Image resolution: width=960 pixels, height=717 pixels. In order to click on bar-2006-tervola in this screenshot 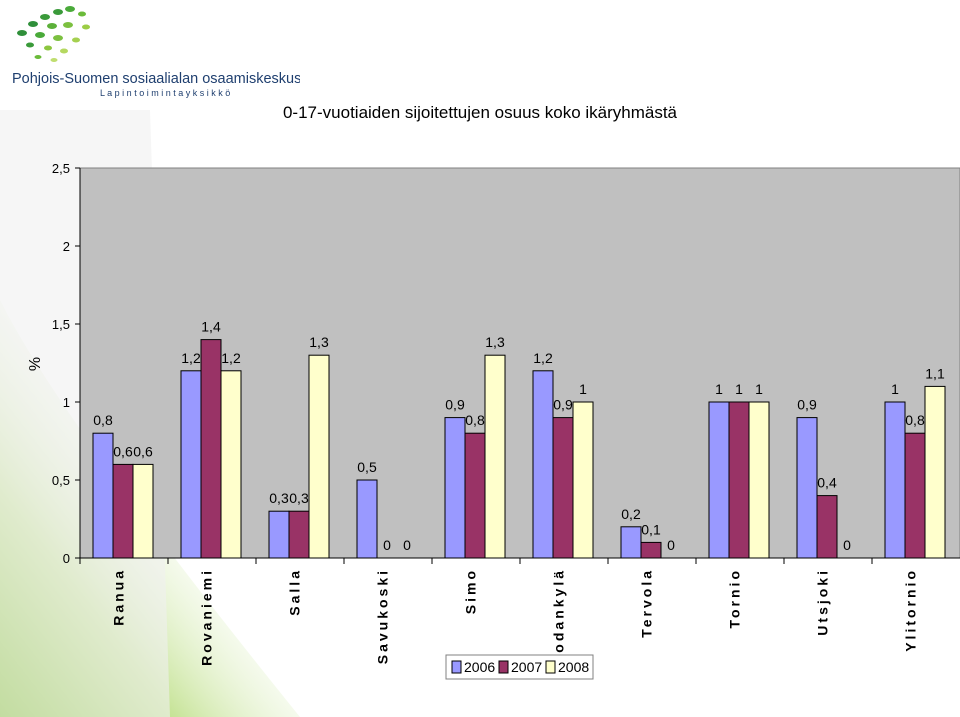, I will do `click(631, 542)`.